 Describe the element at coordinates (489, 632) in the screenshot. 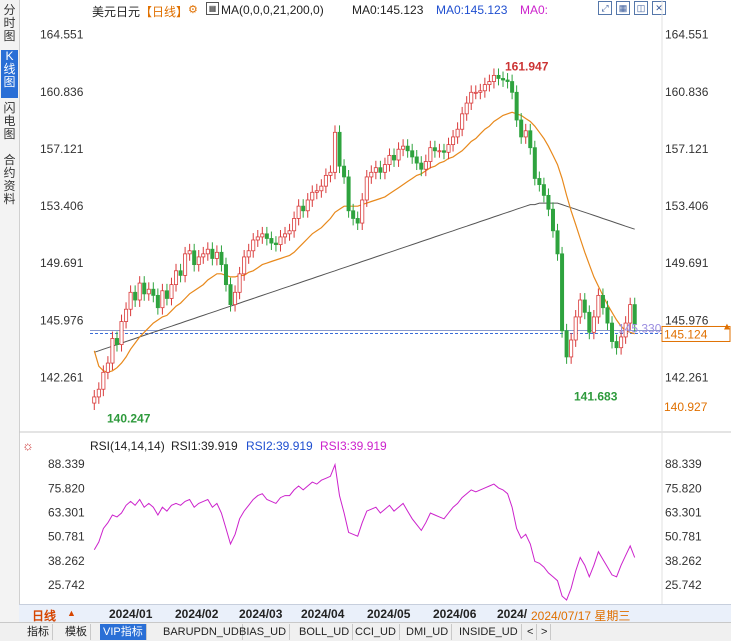

I see `tab-inside: INSIDE_UD` at that location.